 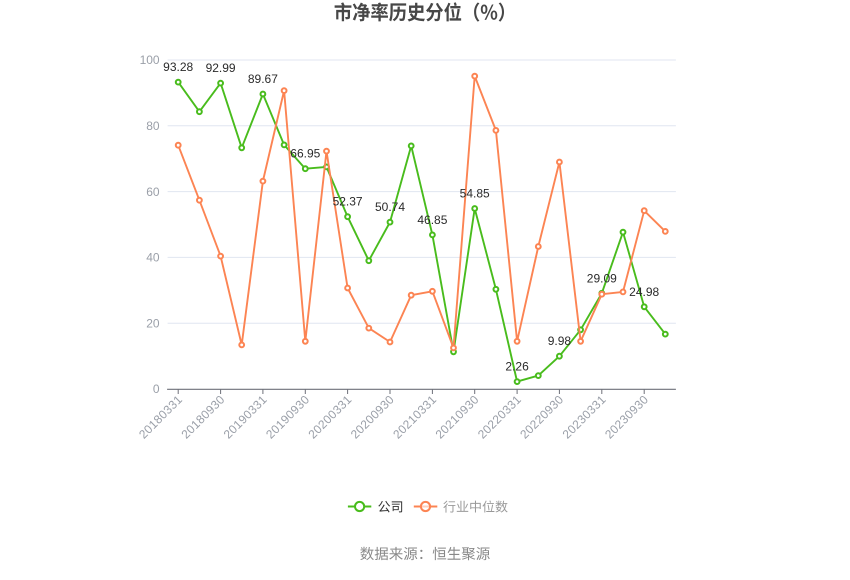 What do you see at coordinates (150, 60) in the screenshot?
I see `svg-text: 100` at bounding box center [150, 60].